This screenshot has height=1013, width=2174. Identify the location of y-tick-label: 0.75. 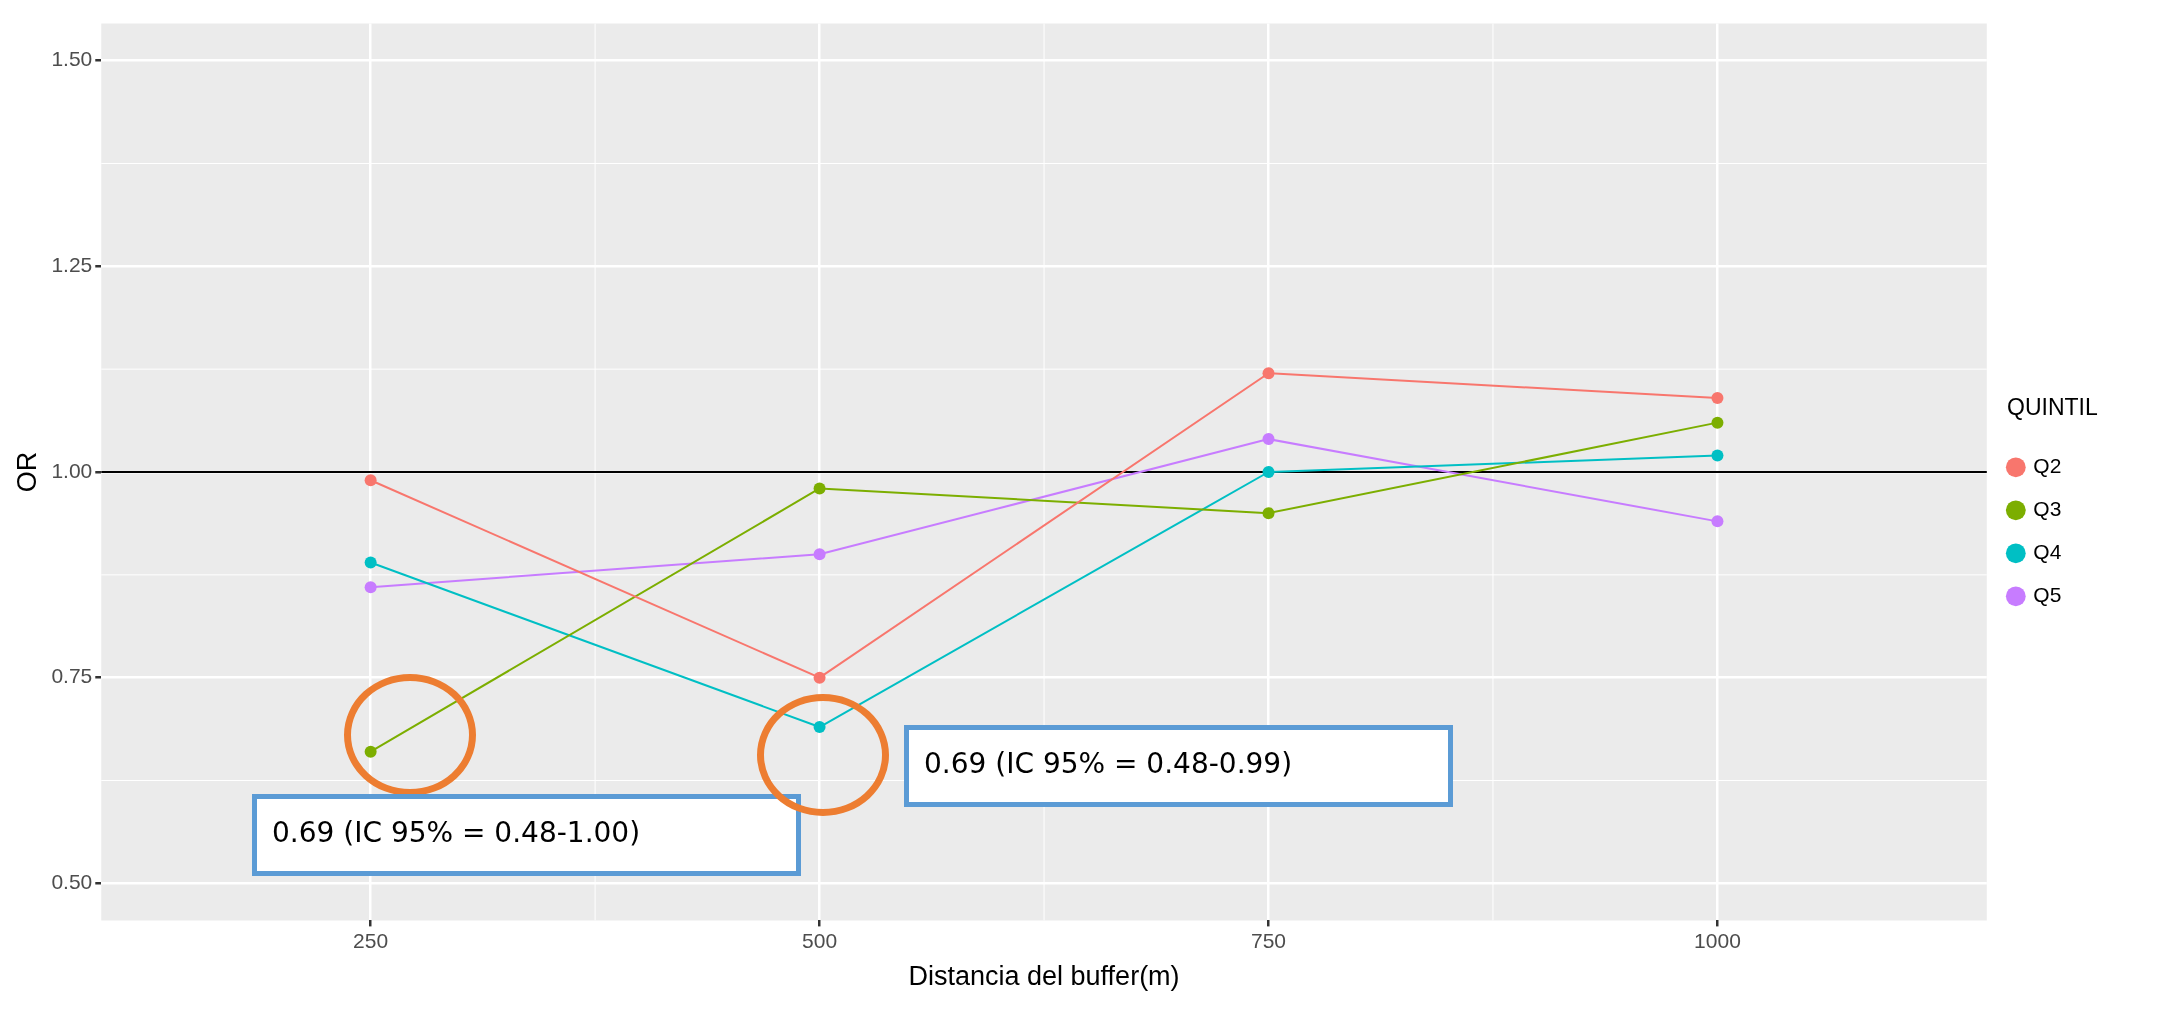
(72, 676).